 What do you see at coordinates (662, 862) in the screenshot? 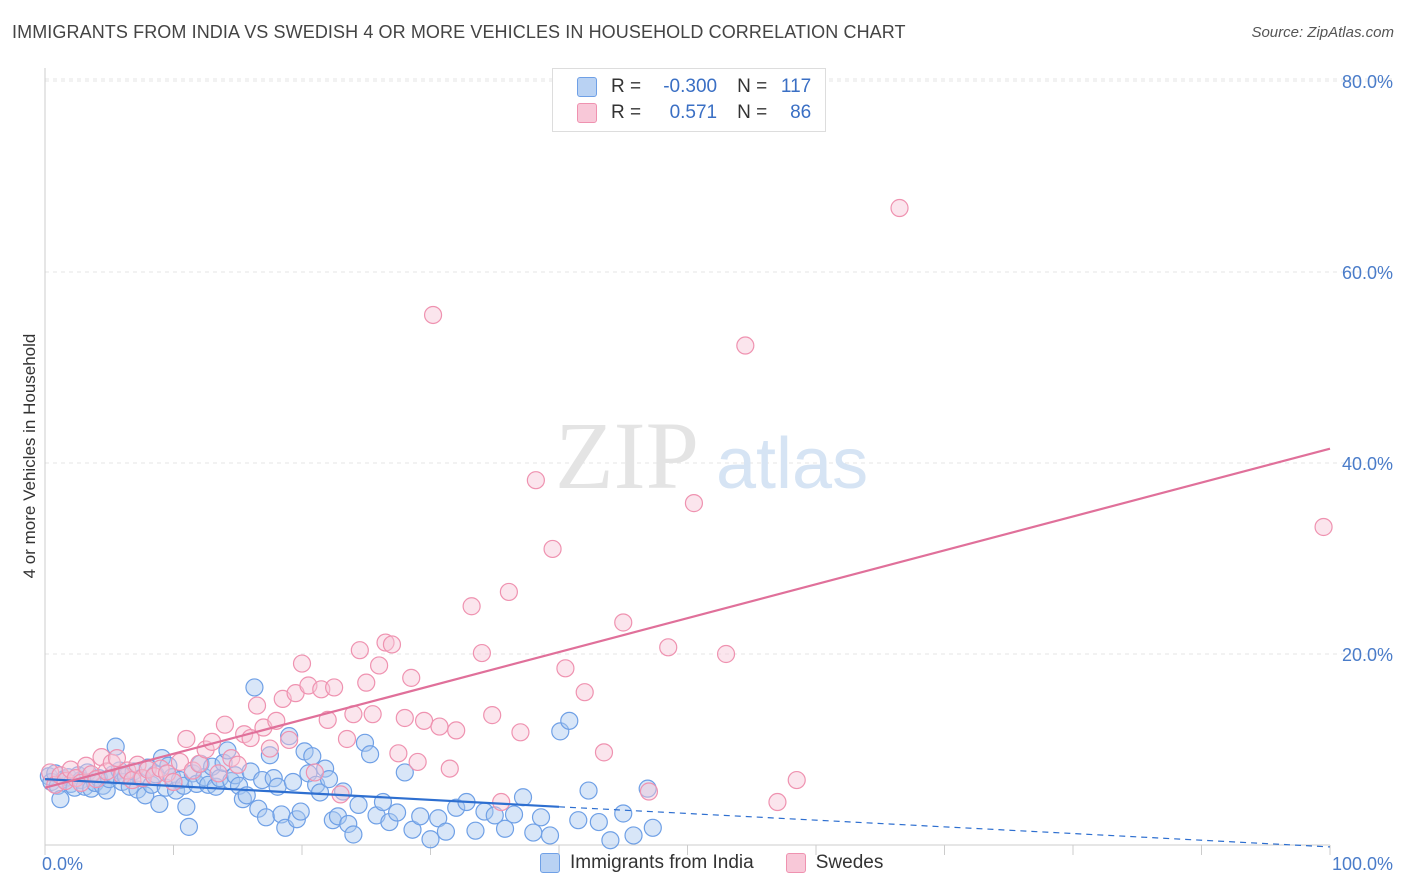
I see `legend-label-india: Immigrants from India` at bounding box center [662, 862].